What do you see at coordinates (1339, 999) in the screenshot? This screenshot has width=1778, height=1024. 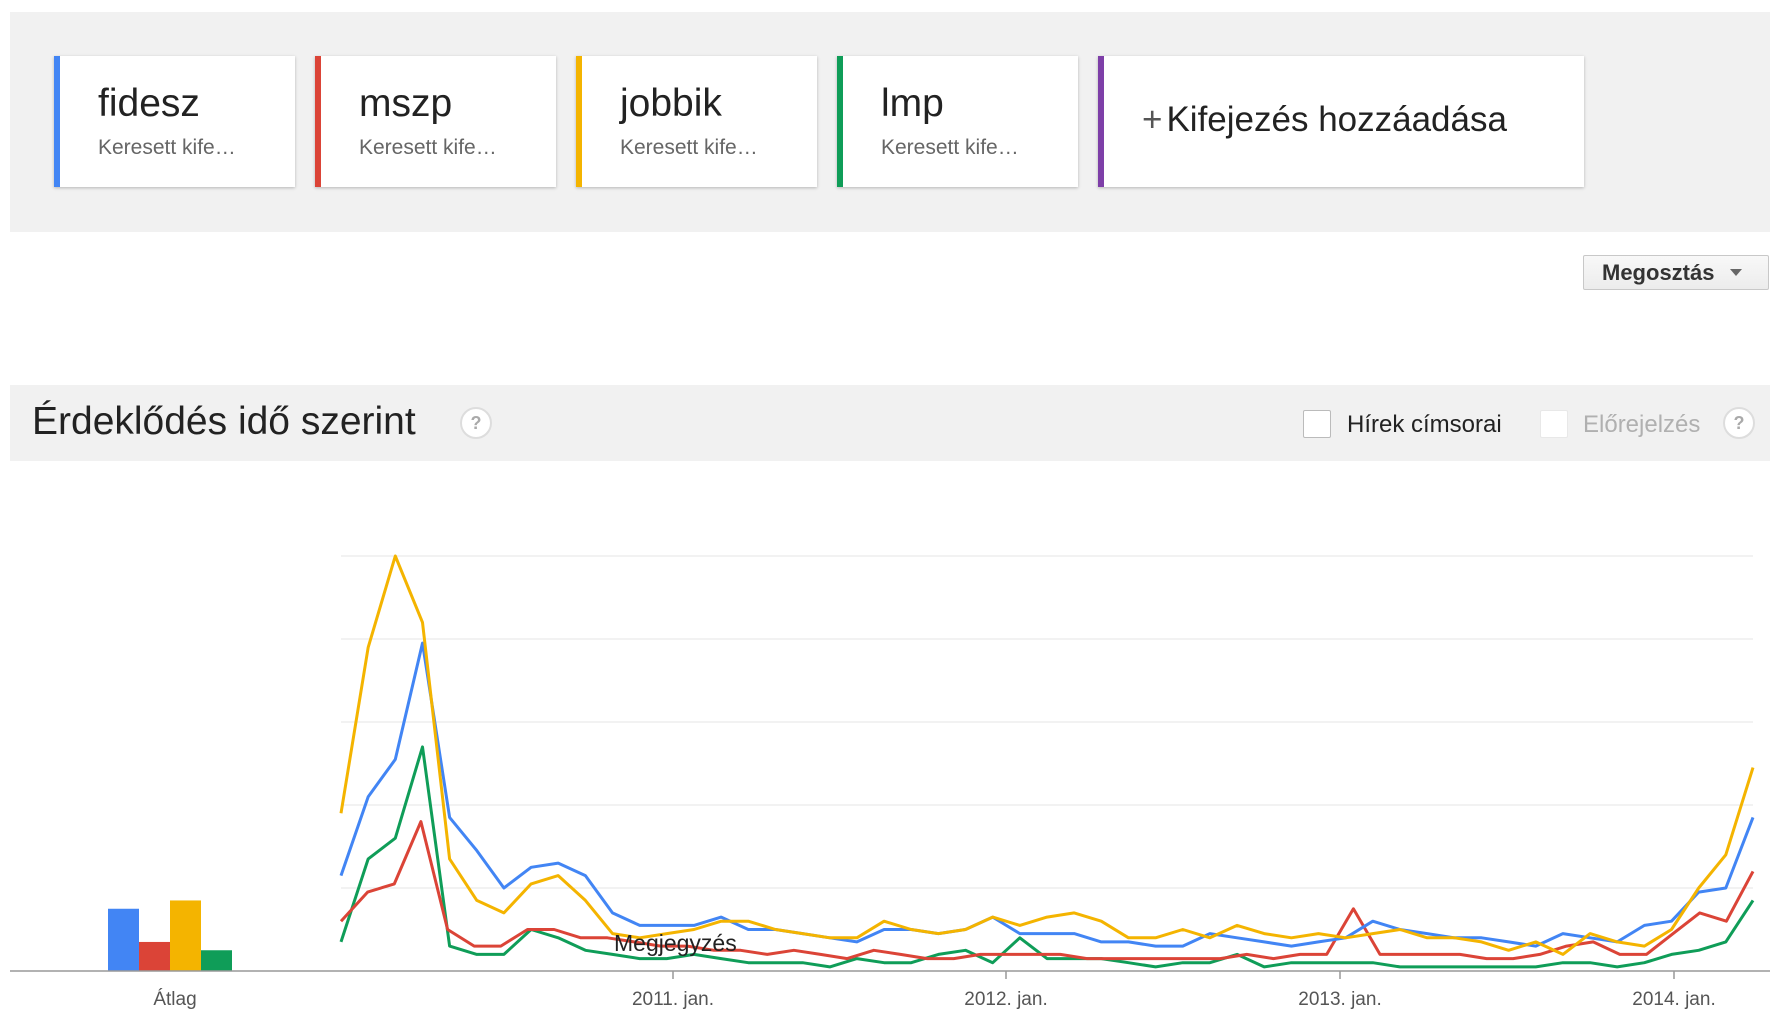 I see `x-tick-label: 2013. jan.` at bounding box center [1339, 999].